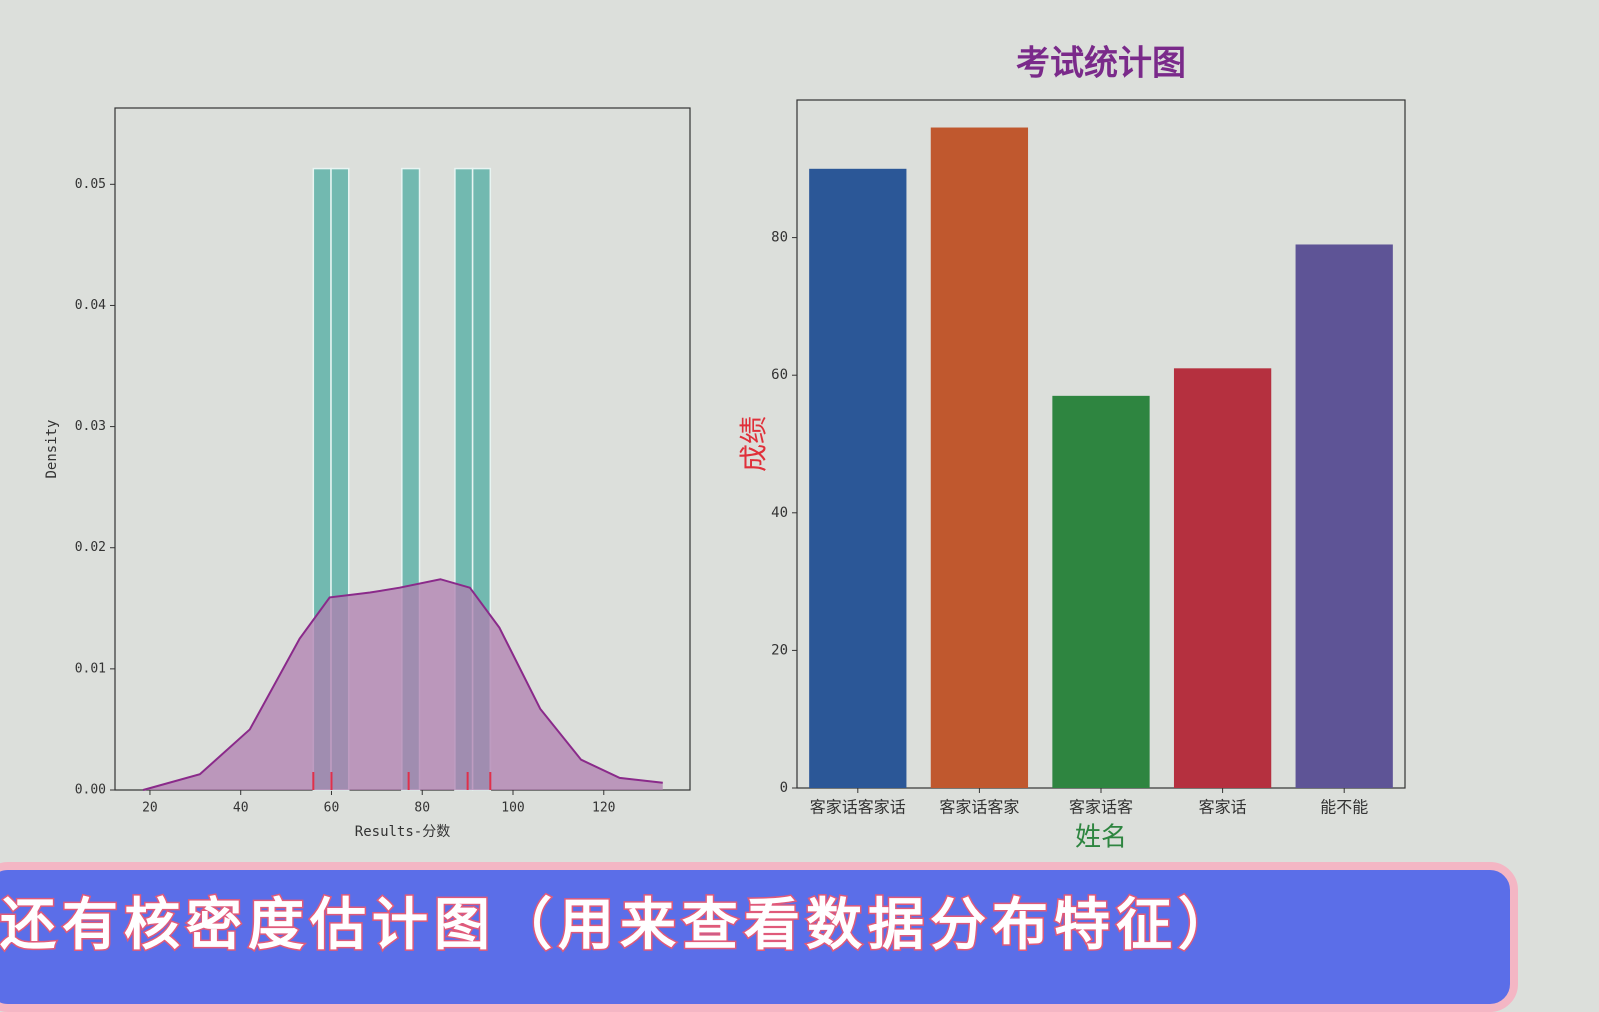  I want to click on y-tick-label: 0.01, so click(90, 668).